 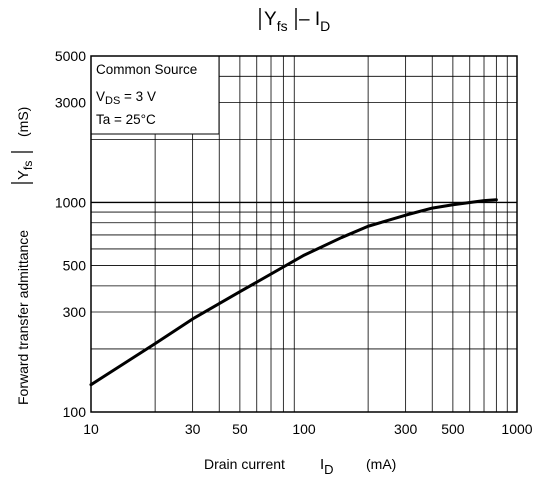 I want to click on svg-text: Forward transfer admittance, so click(x=23, y=317).